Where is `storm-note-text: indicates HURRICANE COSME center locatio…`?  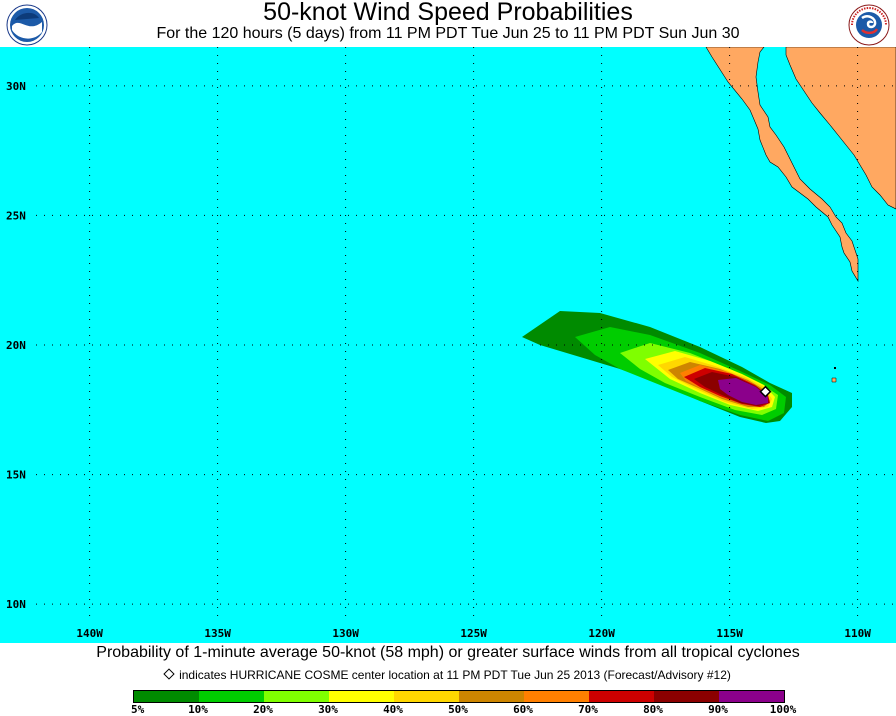
storm-note-text: indicates HURRICANE COSME center locatio… is located at coordinates (455, 675).